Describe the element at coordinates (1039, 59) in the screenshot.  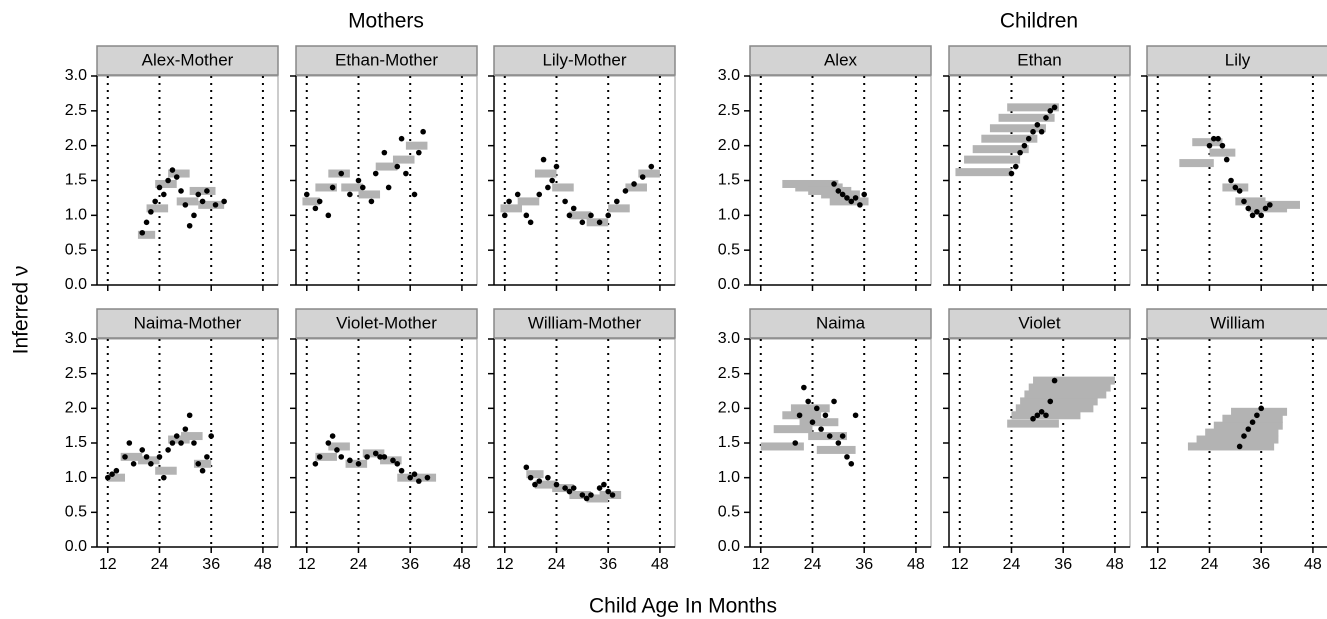
I see `facet-title: Ethan` at that location.